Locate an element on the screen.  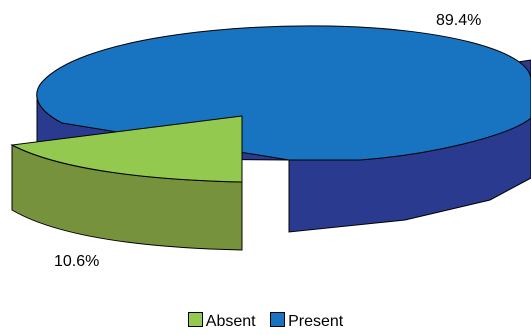
legend-swatch-present is located at coordinates (278, 319).